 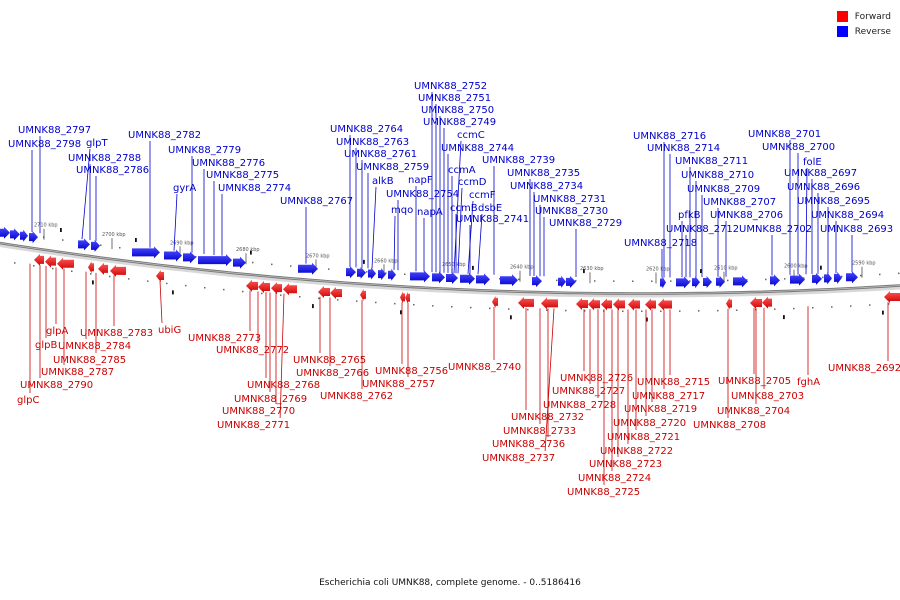 I want to click on forward-gene-label: UMNK88_2737, so click(x=518, y=458).